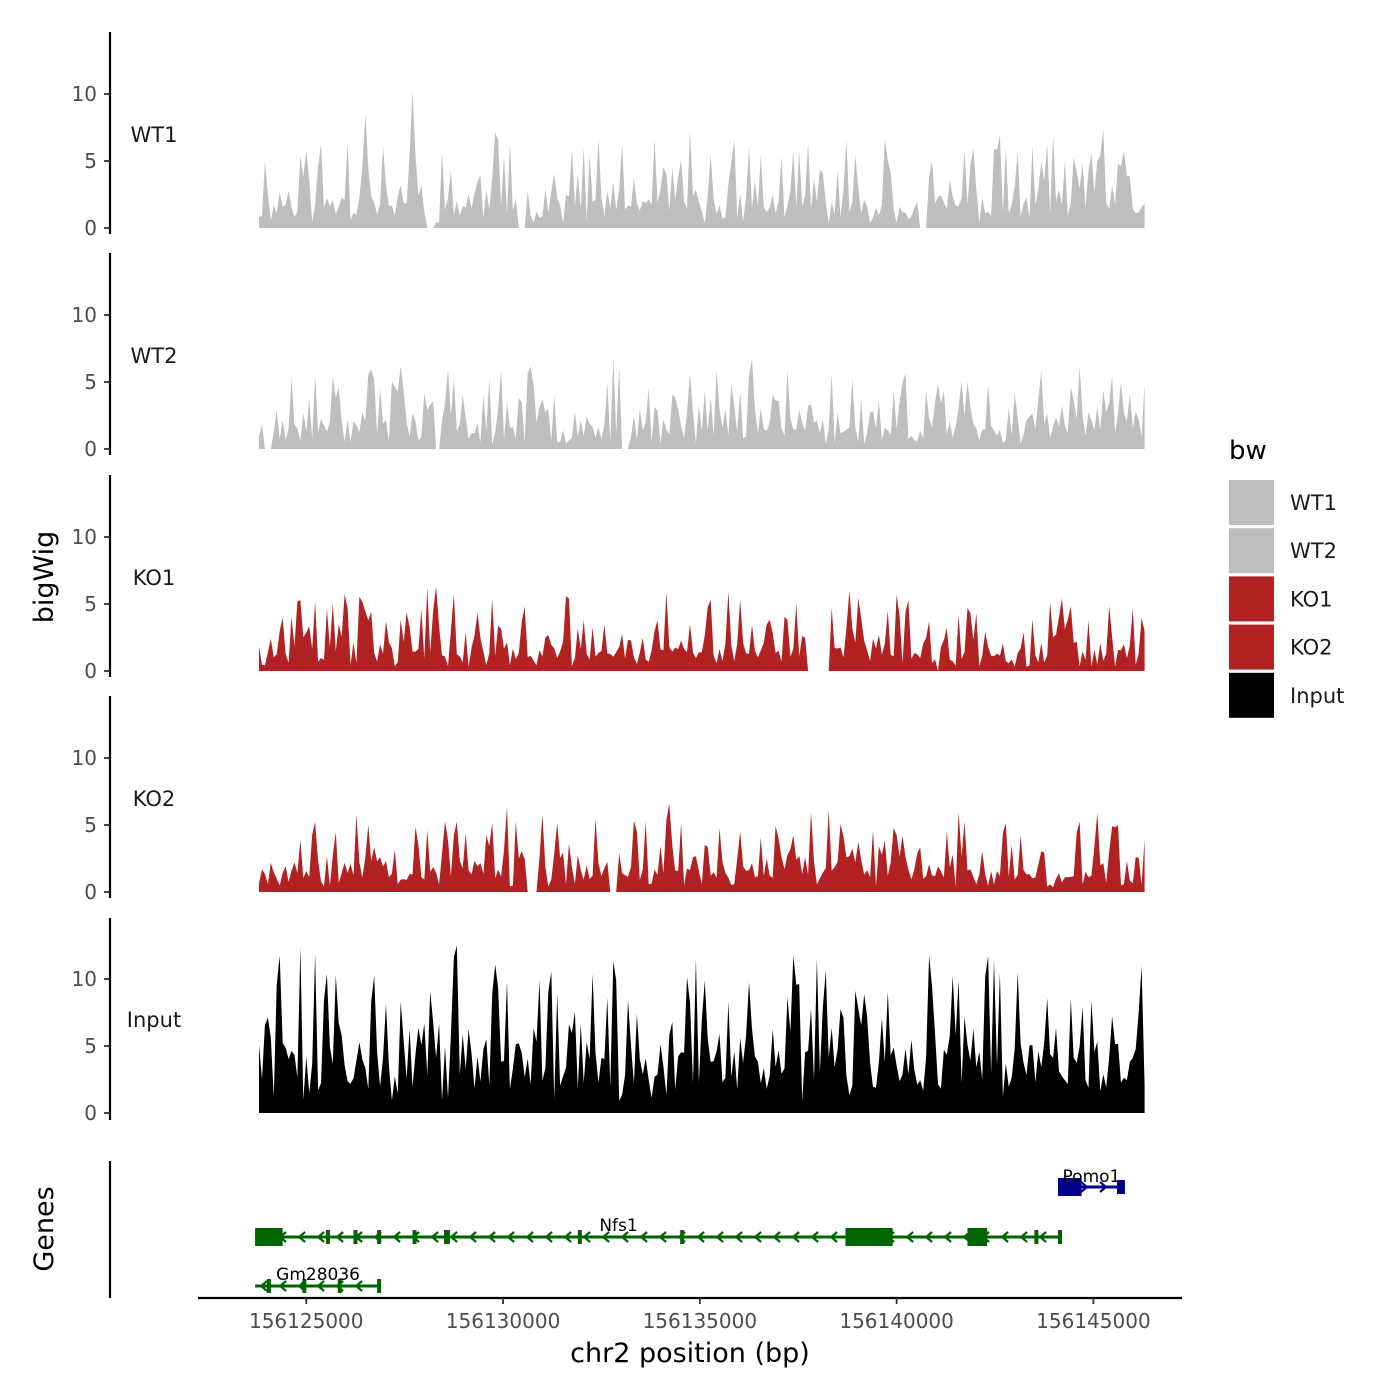 Image resolution: width=1400 pixels, height=1400 pixels. Describe the element at coordinates (44, 577) in the screenshot. I see `y-axis-title-bigwig: bigWig` at that location.